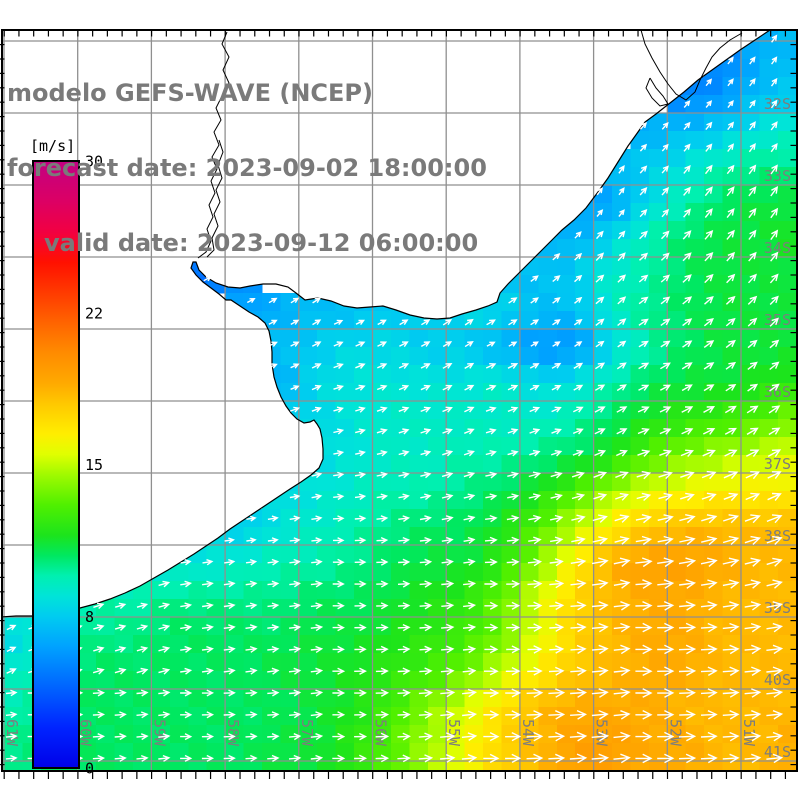  Describe the element at coordinates (86, 733) in the screenshot. I see `longitude-label: 60W` at that location.